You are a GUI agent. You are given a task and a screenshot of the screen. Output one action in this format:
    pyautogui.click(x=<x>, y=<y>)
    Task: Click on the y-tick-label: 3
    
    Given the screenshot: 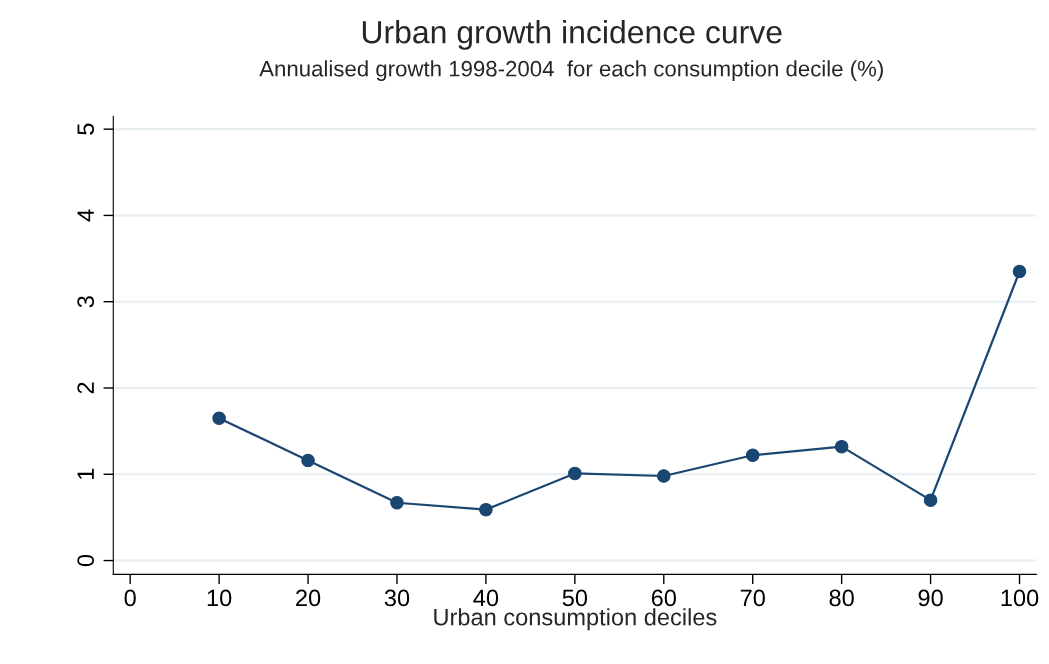 What is the action you would take?
    pyautogui.click(x=86, y=302)
    